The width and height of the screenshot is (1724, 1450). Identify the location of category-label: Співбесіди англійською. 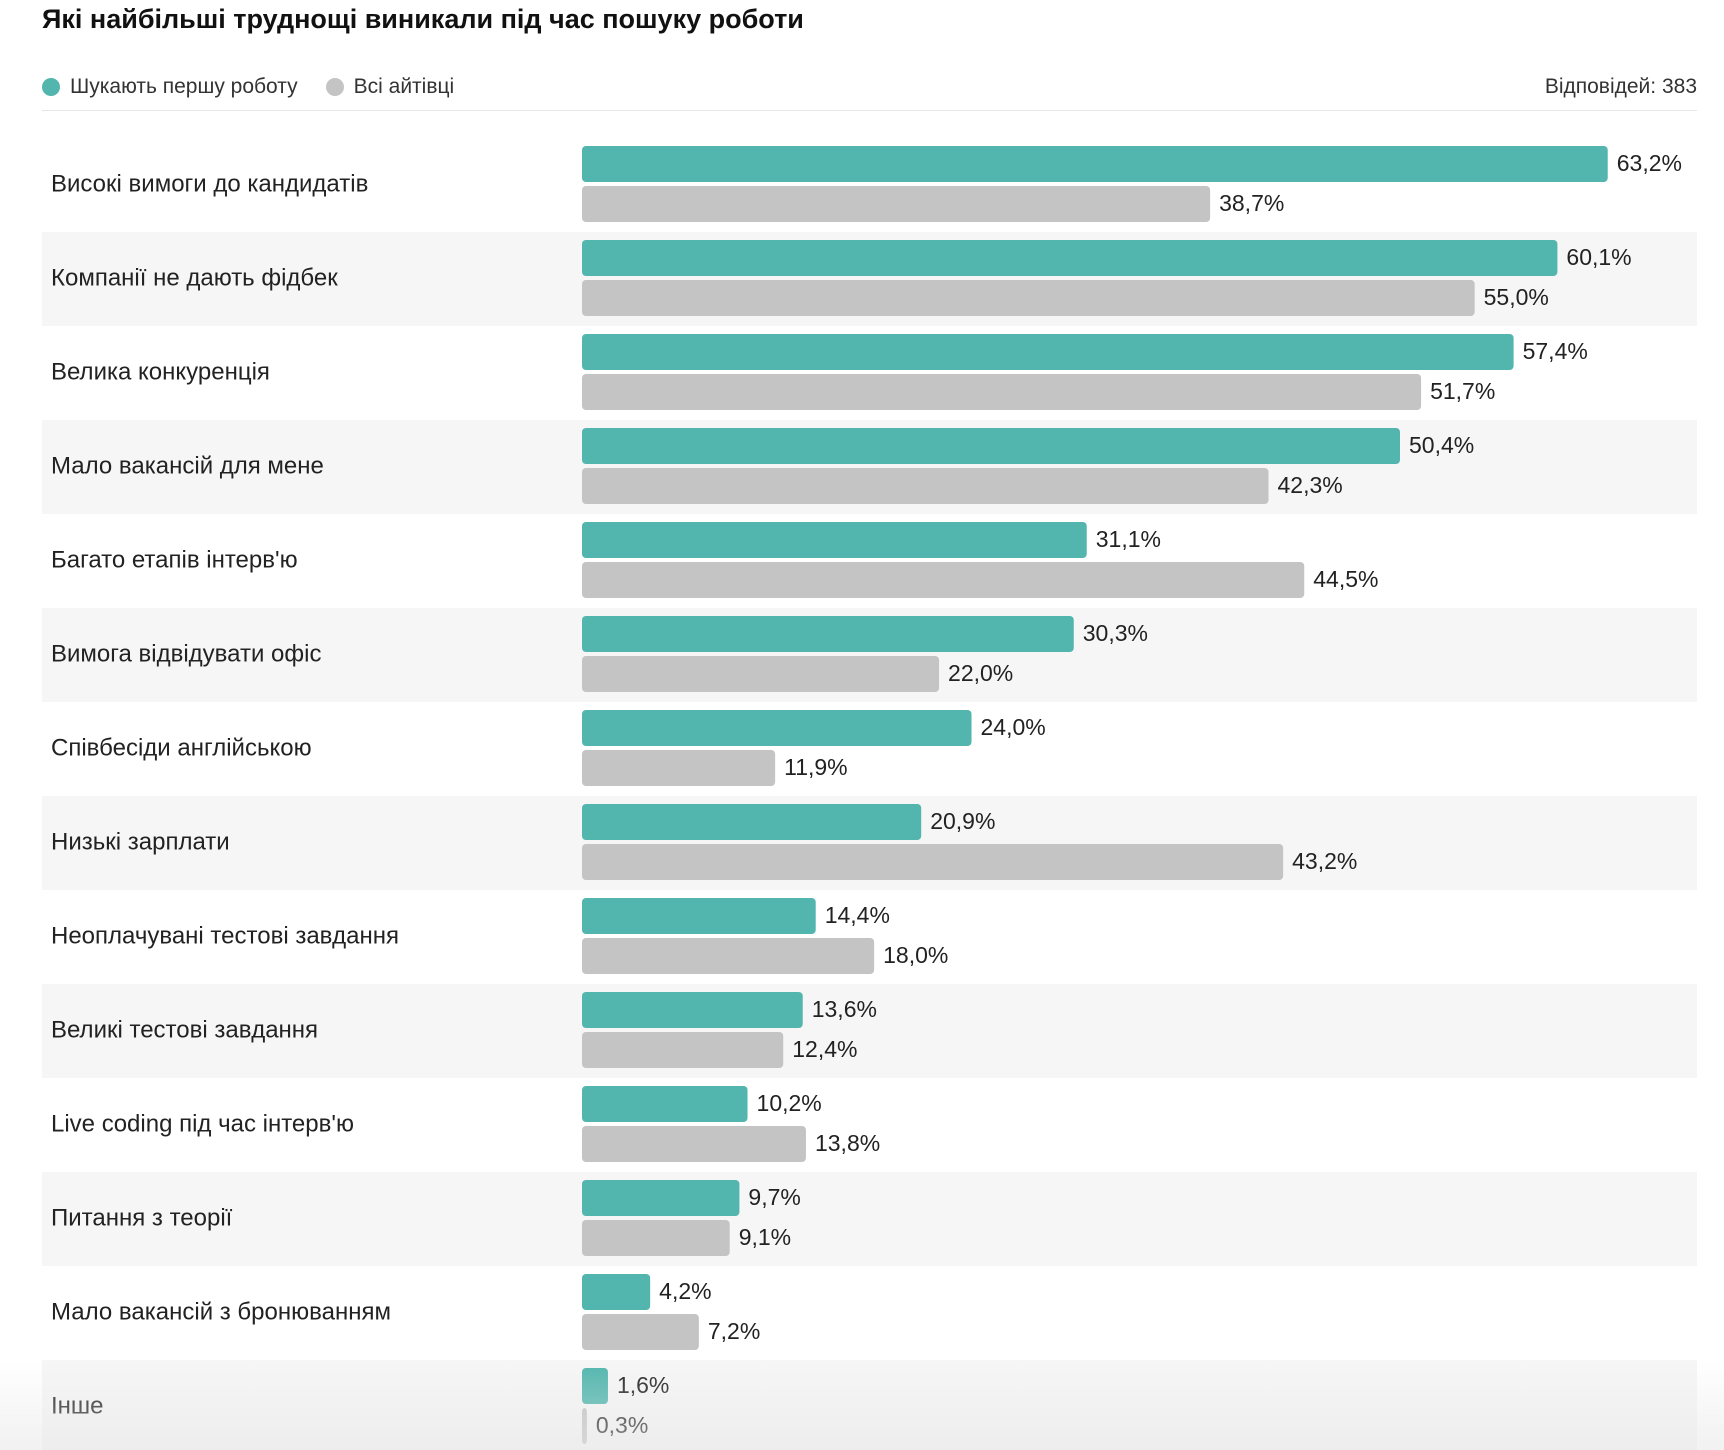
(181, 747).